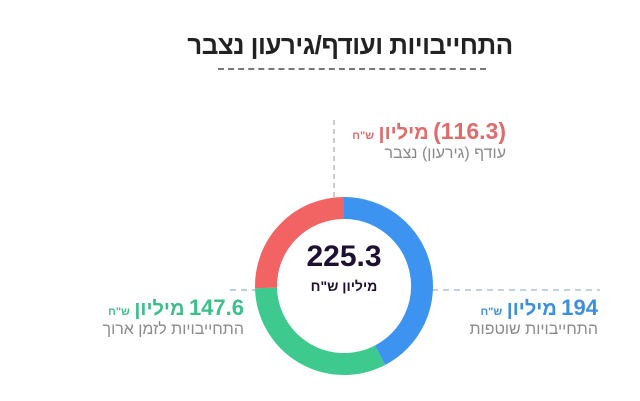 The width and height of the screenshot is (640, 401). Describe the element at coordinates (469, 131) in the screenshot. I see `deficit-value: (116.3)` at that location.